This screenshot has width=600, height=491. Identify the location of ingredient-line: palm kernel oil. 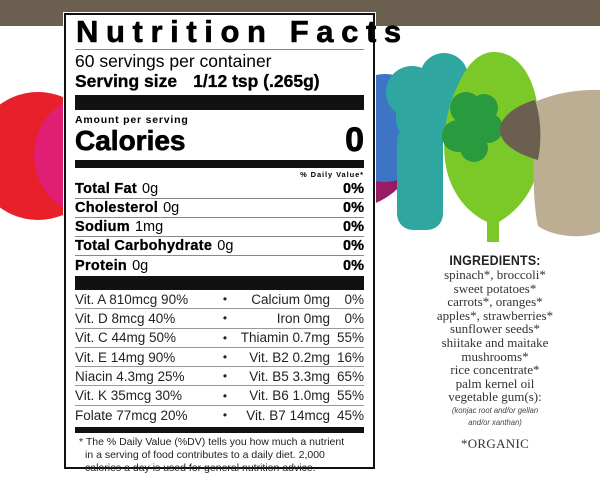
(495, 383).